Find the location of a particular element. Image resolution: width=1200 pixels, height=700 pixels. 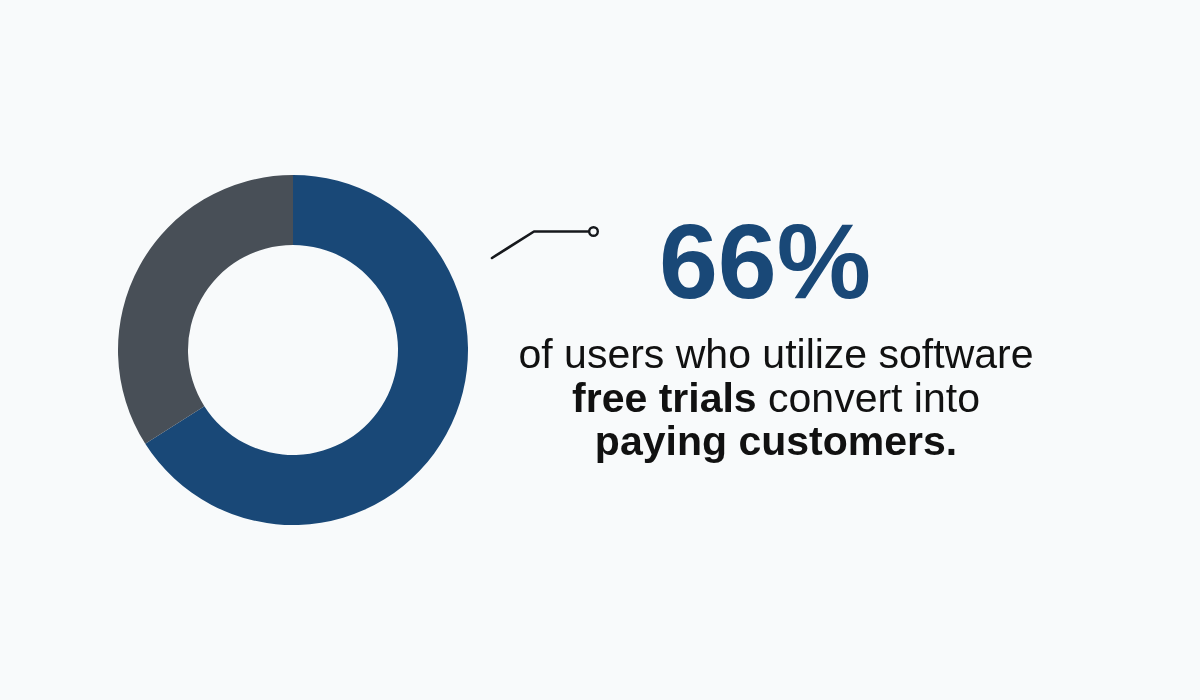

data-label: 66% is located at coordinates (765, 261).